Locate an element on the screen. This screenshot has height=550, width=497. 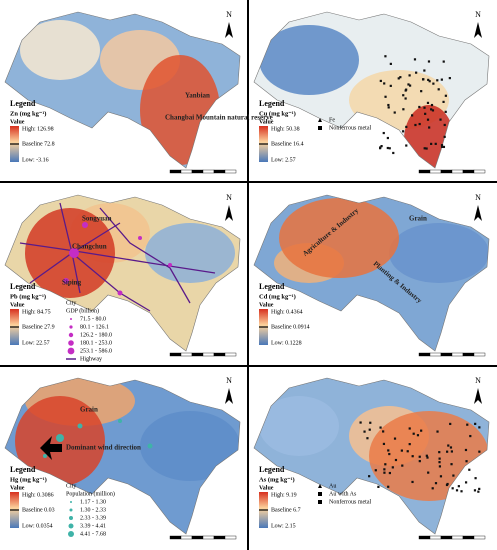
hotspot is located at coordinates (309, 60).